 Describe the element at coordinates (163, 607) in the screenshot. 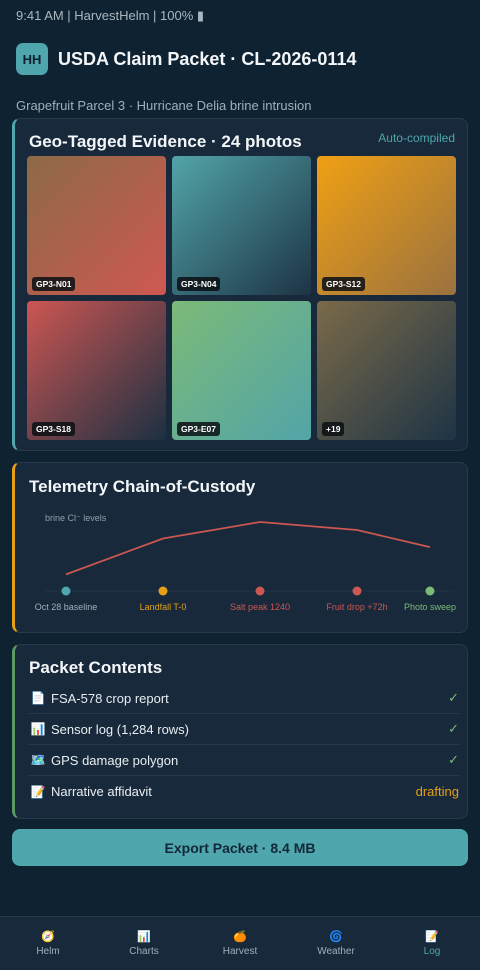

I see `timeline-label: Landfall T-0` at that location.